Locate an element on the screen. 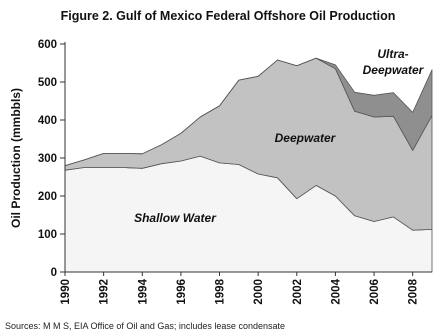 The image size is (434, 334). y-tick-label: 400 is located at coordinates (47, 121).